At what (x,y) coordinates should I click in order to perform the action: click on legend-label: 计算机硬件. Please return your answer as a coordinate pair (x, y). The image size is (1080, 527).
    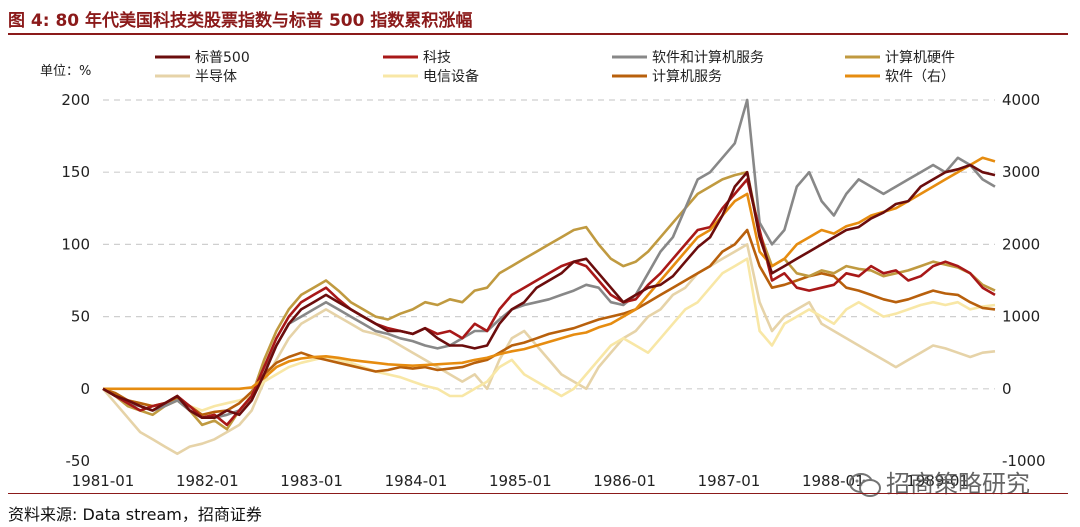
    Looking at the image, I should click on (920, 58).